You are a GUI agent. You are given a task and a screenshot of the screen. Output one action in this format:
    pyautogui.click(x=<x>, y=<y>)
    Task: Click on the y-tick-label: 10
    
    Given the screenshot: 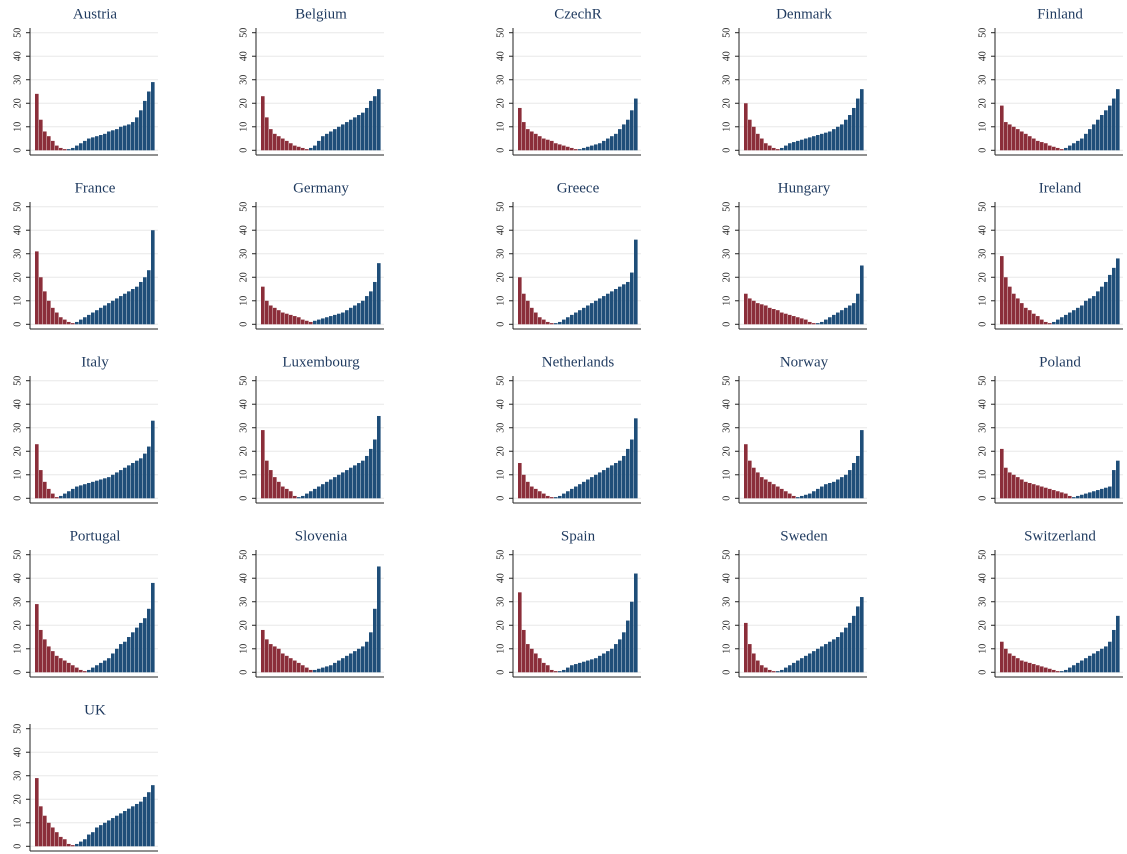 What is the action you would take?
    pyautogui.click(x=982, y=127)
    